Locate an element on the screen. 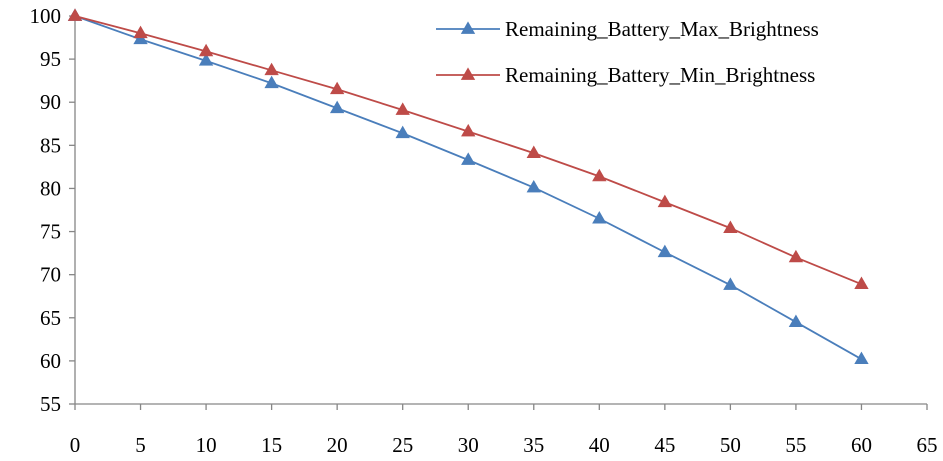 Image resolution: width=943 pixels, height=461 pixels. y-tick-label: 60 is located at coordinates (50, 361).